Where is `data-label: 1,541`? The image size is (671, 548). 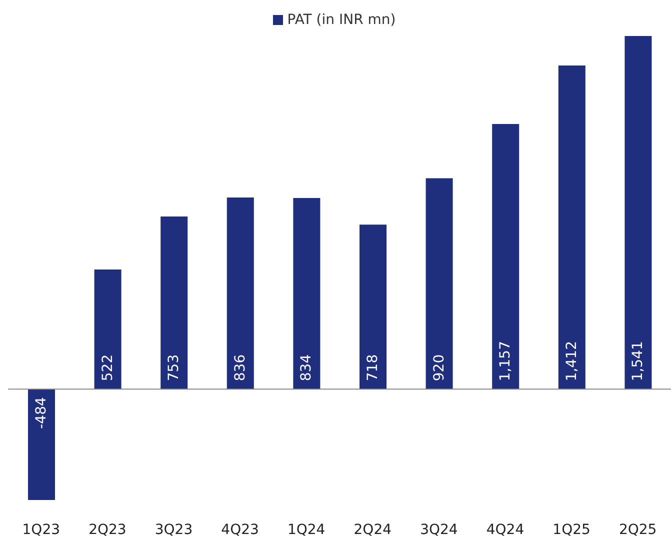
data-label: 1,541 is located at coordinates (638, 361).